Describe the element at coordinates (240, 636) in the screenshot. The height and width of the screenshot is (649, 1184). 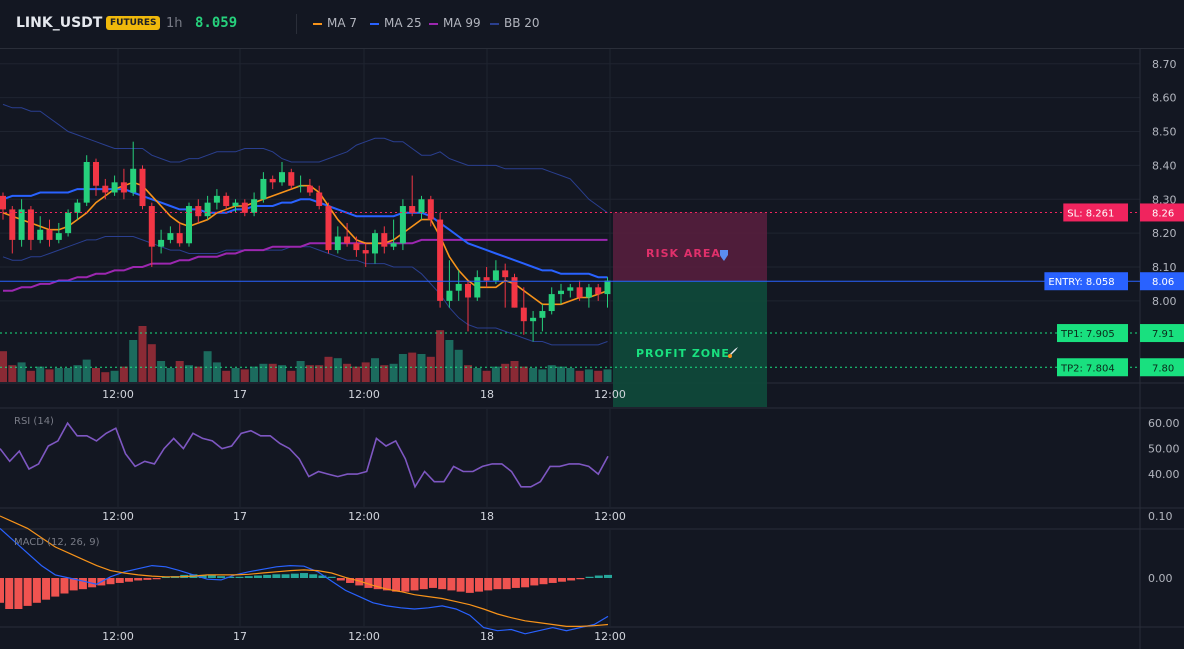
I see `macd-time-tick-label: 17` at that location.